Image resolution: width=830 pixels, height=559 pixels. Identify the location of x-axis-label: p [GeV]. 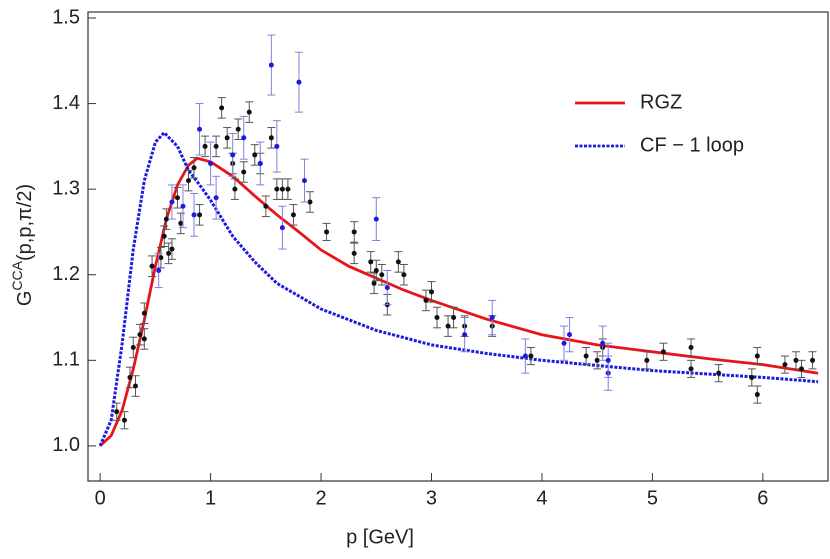
(380, 537).